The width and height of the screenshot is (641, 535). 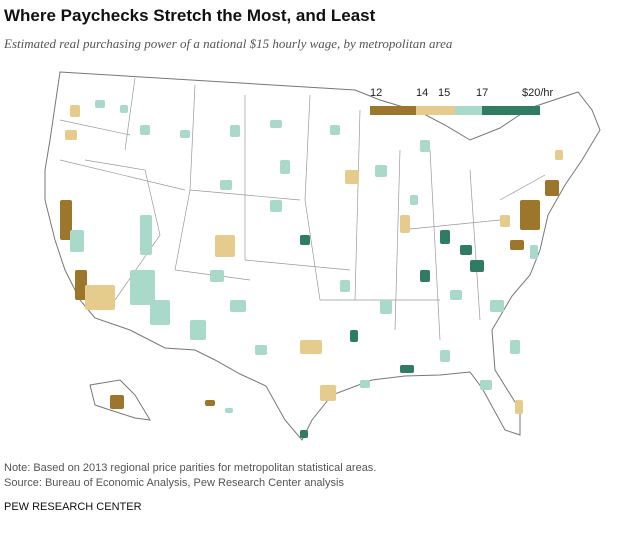 I want to click on footer: PEW RESEARCH CENTER, so click(x=73, y=507).